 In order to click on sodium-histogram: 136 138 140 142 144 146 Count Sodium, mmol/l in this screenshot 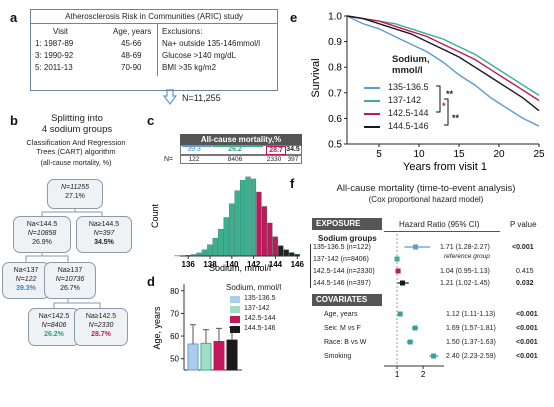, I will do `click(227, 224)`.